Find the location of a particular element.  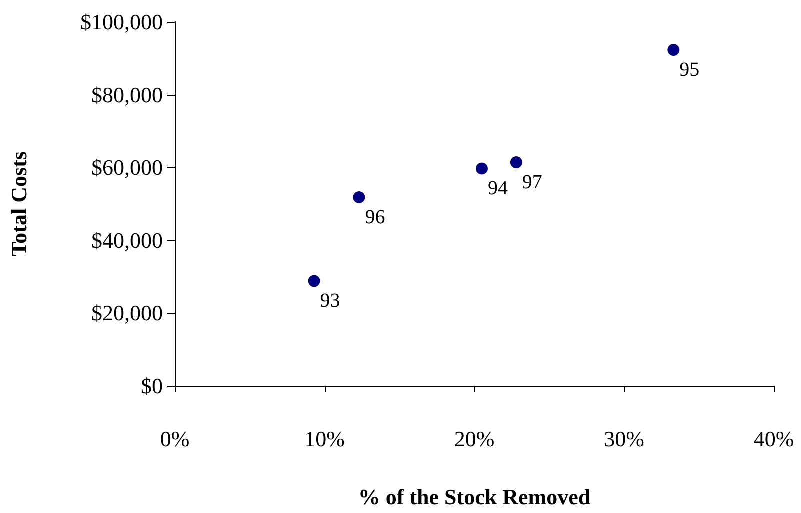

y-axis-title: Total Costs is located at coordinates (19, 203).